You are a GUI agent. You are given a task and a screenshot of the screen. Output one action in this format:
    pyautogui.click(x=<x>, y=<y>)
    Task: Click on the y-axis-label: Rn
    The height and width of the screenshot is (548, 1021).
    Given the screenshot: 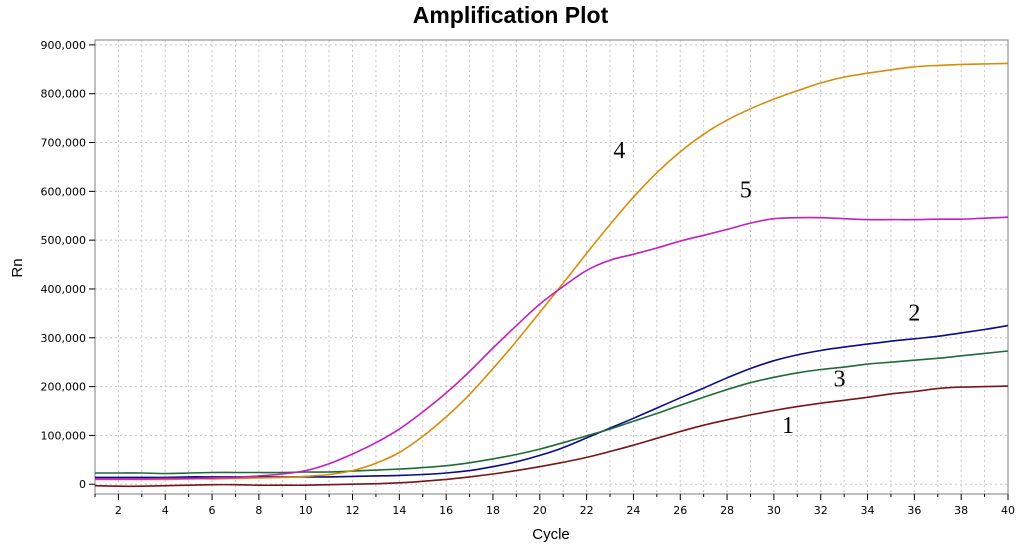 What is the action you would take?
    pyautogui.click(x=17, y=267)
    